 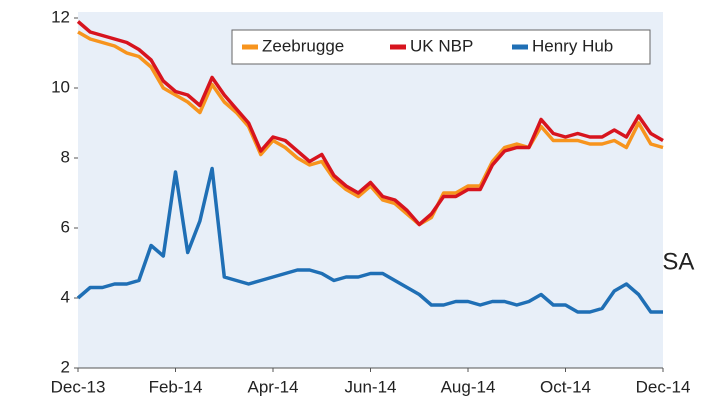 I want to click on x-tick-label: Dec-14, so click(x=663, y=386).